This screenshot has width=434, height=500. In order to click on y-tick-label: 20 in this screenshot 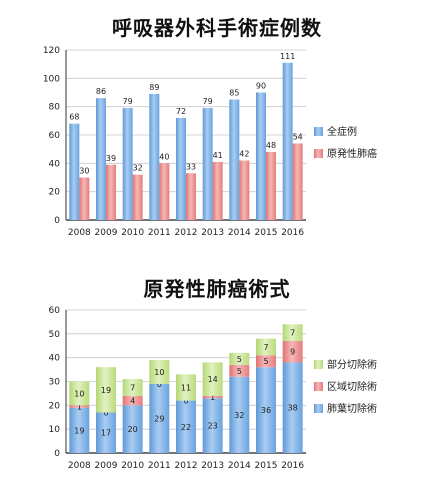, I will do `click(55, 193)`.